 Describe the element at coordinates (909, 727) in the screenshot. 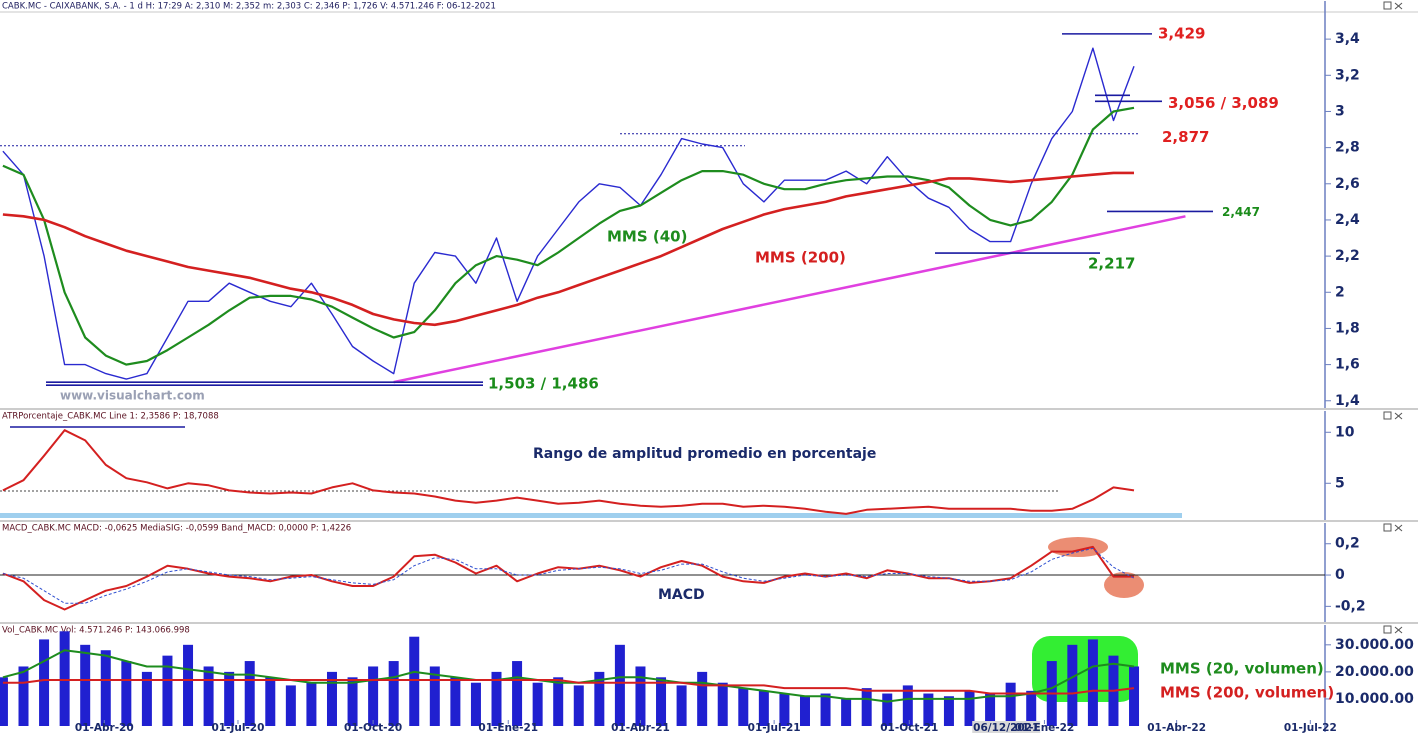

I see `x-tick-label: 01-Oct-21` at that location.